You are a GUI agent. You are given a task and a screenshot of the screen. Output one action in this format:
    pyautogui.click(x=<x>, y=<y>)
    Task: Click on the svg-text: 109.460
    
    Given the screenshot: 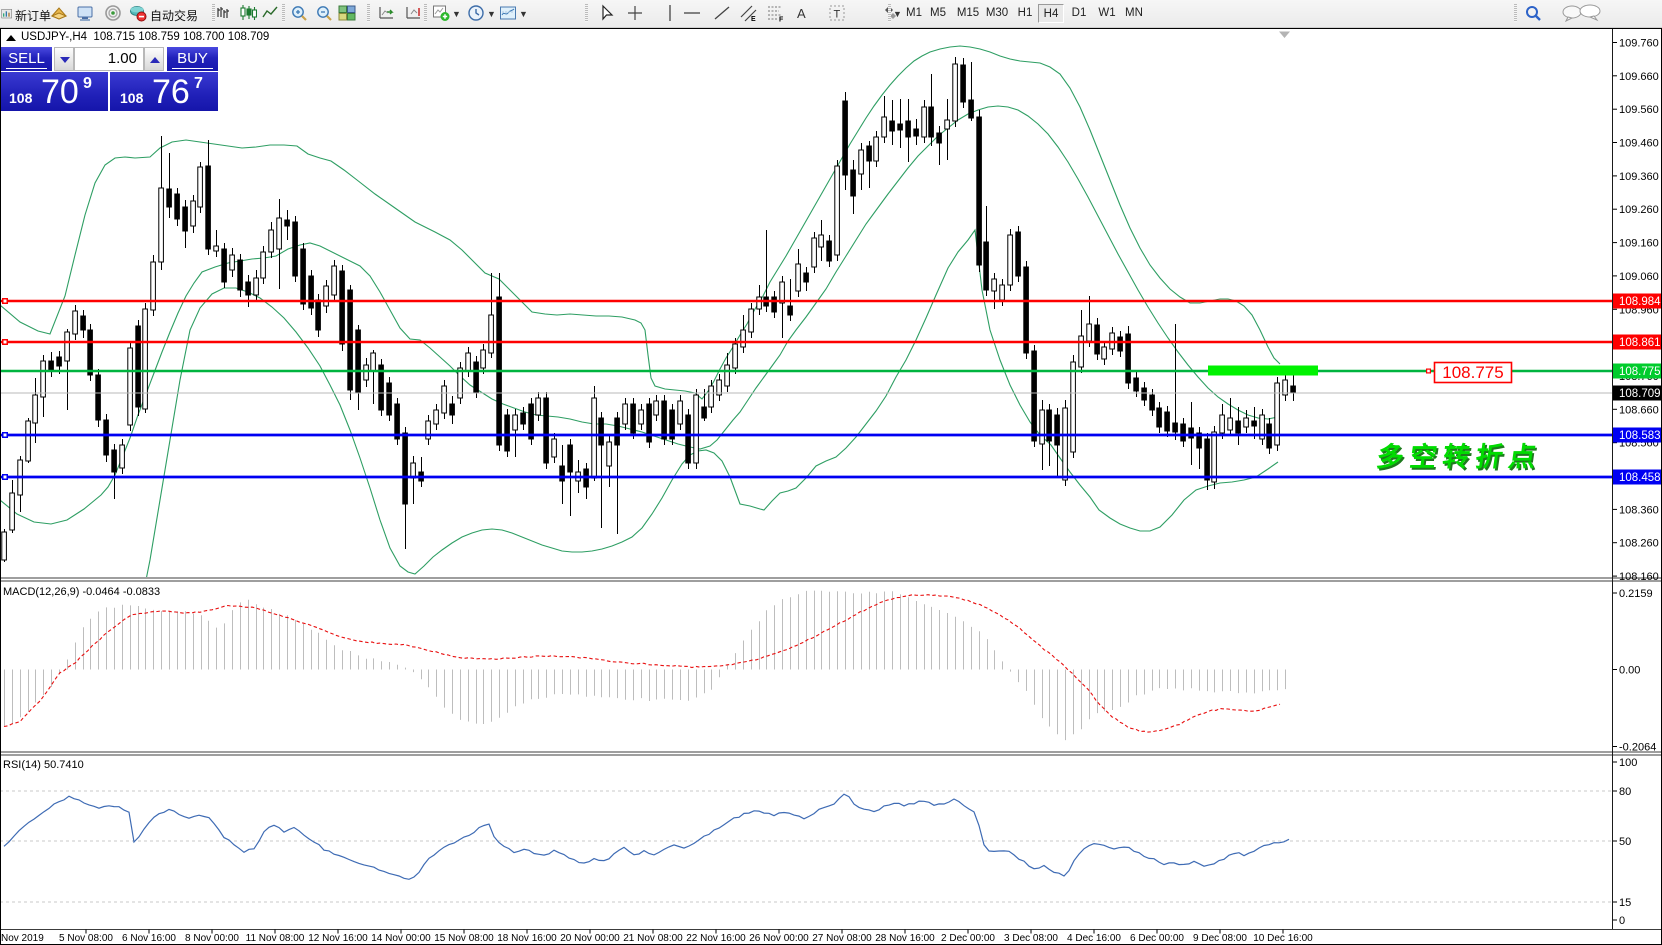 What is the action you would take?
    pyautogui.click(x=1639, y=144)
    